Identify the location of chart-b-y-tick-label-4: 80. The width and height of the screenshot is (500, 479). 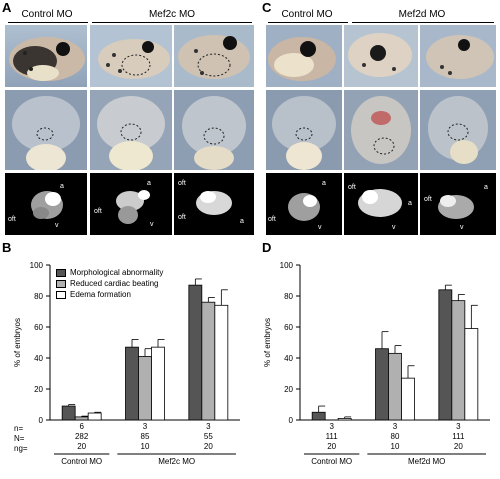
(38, 296).